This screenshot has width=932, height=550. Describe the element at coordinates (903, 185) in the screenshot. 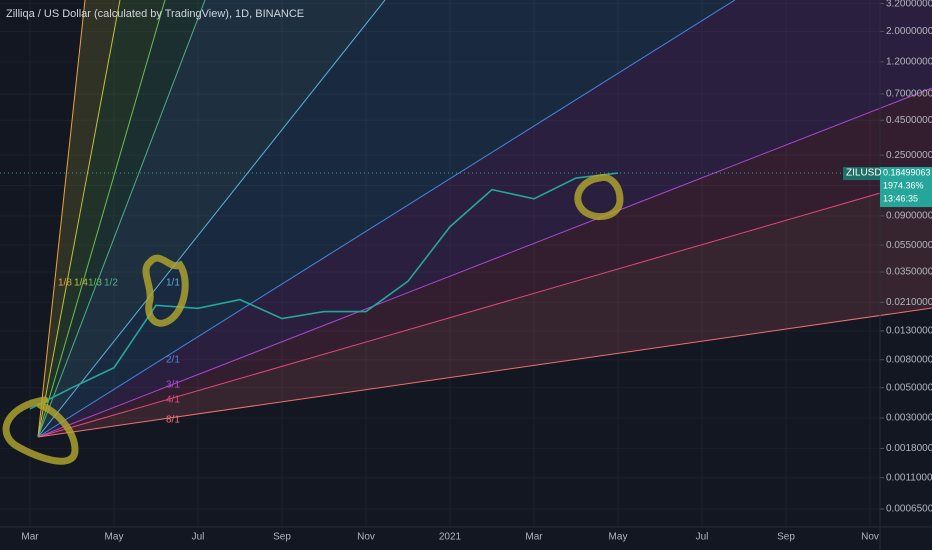

I see `price-change: 1974.36%` at that location.